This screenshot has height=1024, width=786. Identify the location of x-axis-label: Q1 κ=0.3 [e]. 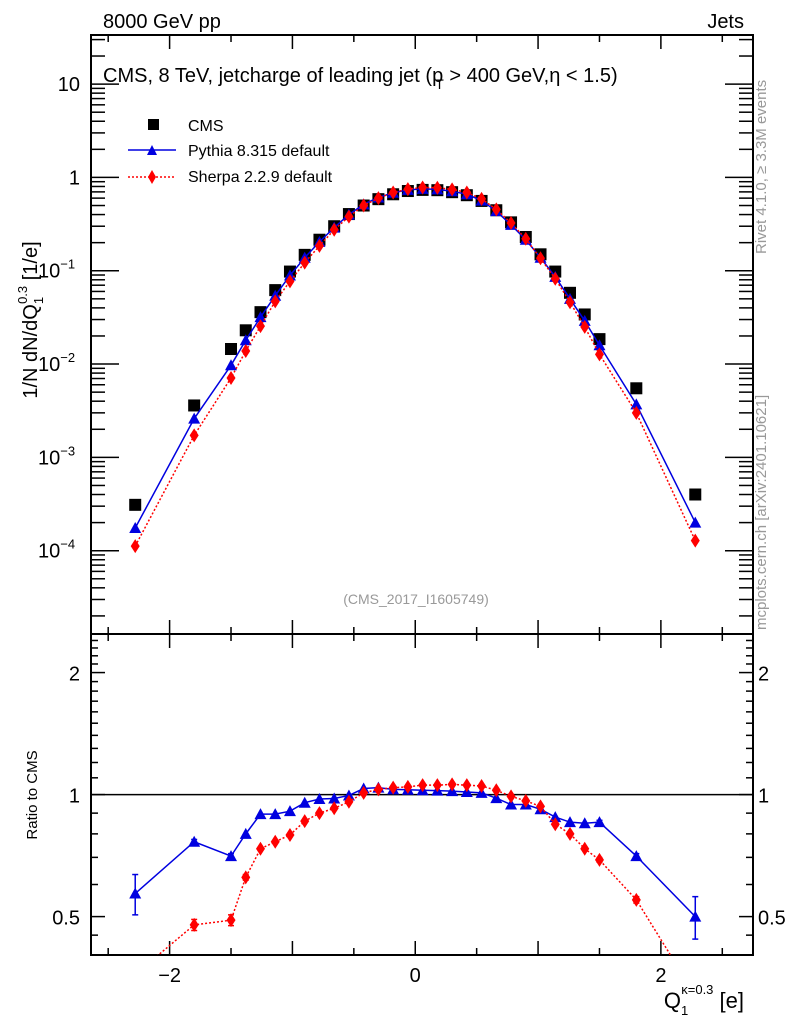
(704, 1000).